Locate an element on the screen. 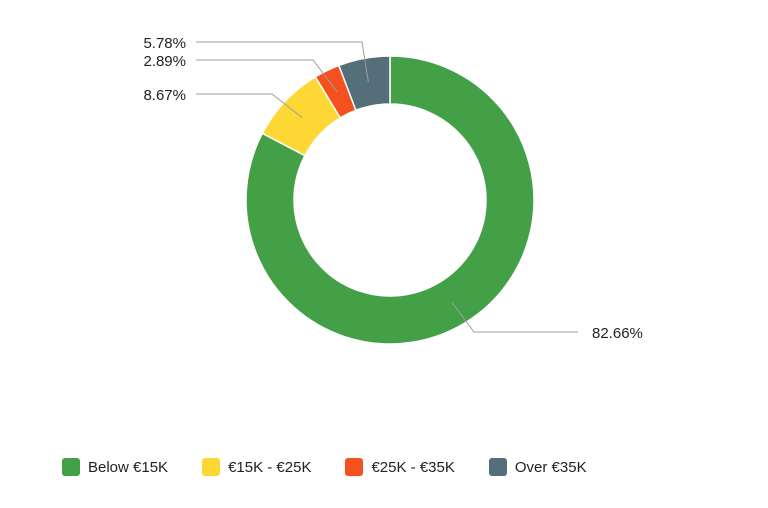  legend-item-25k-35k: €25K - €35K is located at coordinates (400, 467).